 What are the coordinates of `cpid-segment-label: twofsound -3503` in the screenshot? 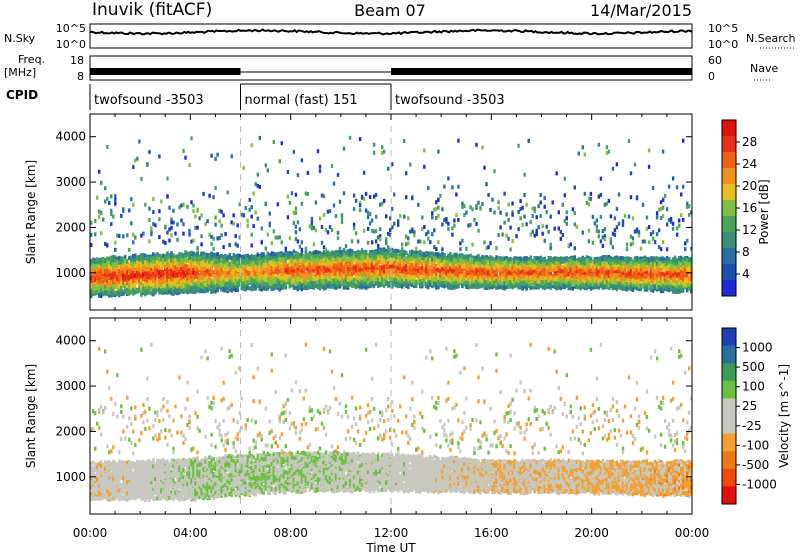 It's located at (149, 100).